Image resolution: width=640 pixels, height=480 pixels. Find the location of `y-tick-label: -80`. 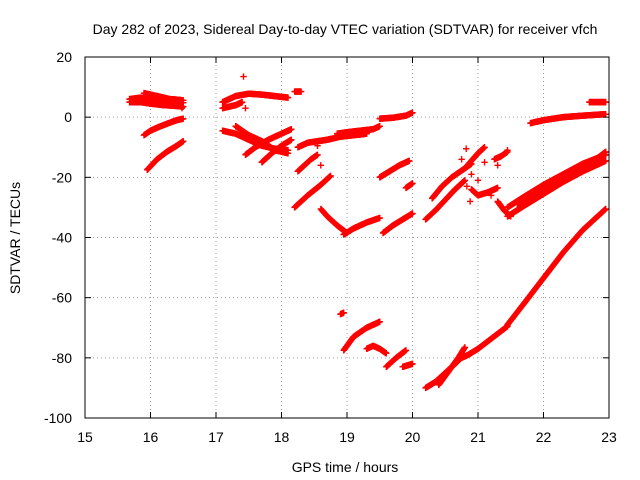

y-tick-label: -80 is located at coordinates (62, 358).